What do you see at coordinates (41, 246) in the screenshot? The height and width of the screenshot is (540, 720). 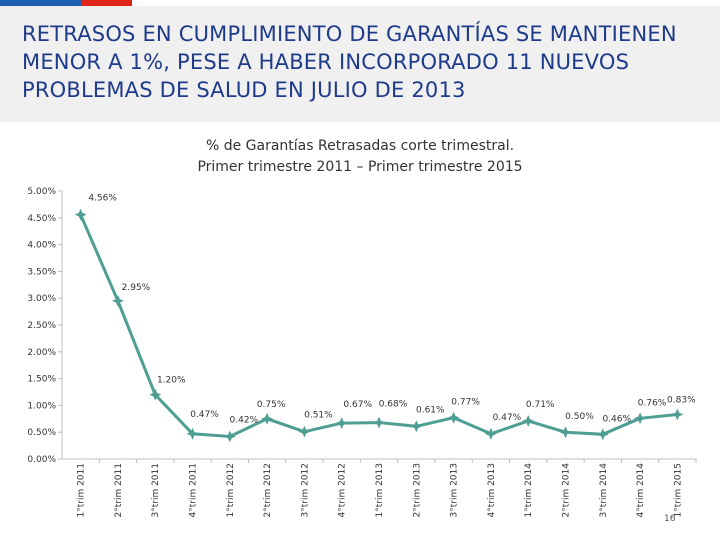 I see `y-tick-label: 4.00%` at bounding box center [41, 246].